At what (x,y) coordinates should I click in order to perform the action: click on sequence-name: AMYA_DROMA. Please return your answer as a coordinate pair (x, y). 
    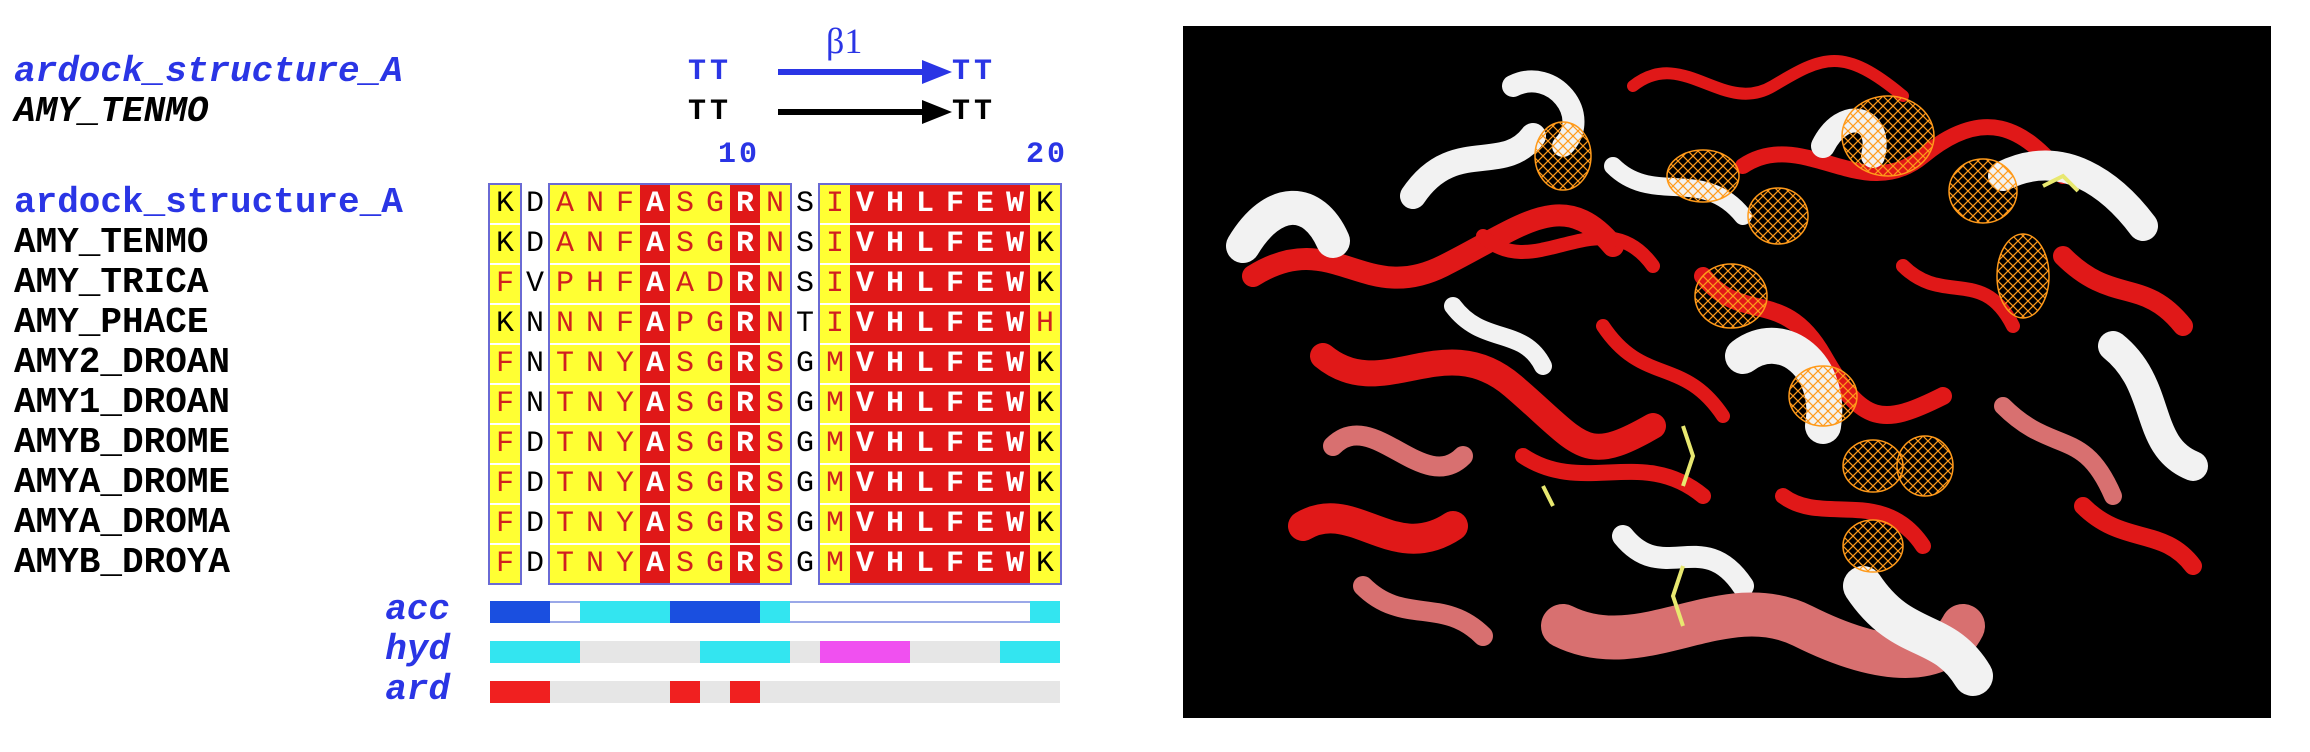
    Looking at the image, I should click on (122, 522).